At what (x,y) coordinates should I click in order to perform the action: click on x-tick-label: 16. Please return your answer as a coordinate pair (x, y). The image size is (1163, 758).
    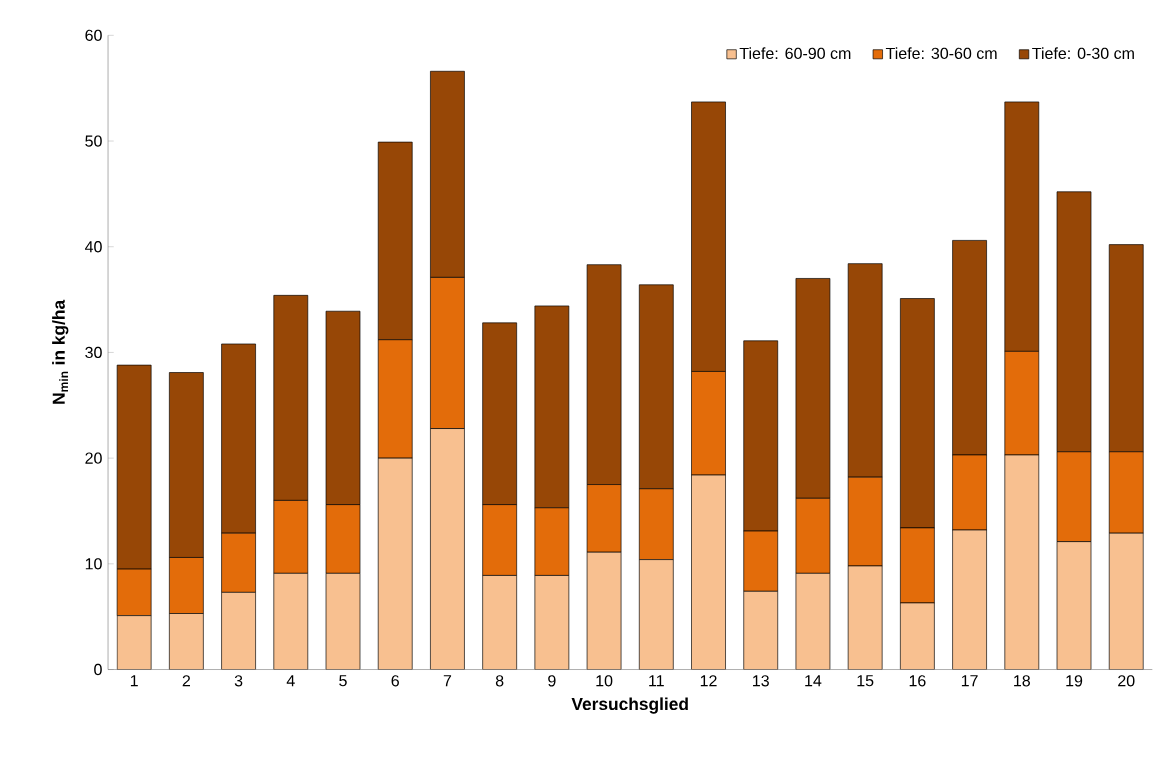
    Looking at the image, I should click on (917, 681).